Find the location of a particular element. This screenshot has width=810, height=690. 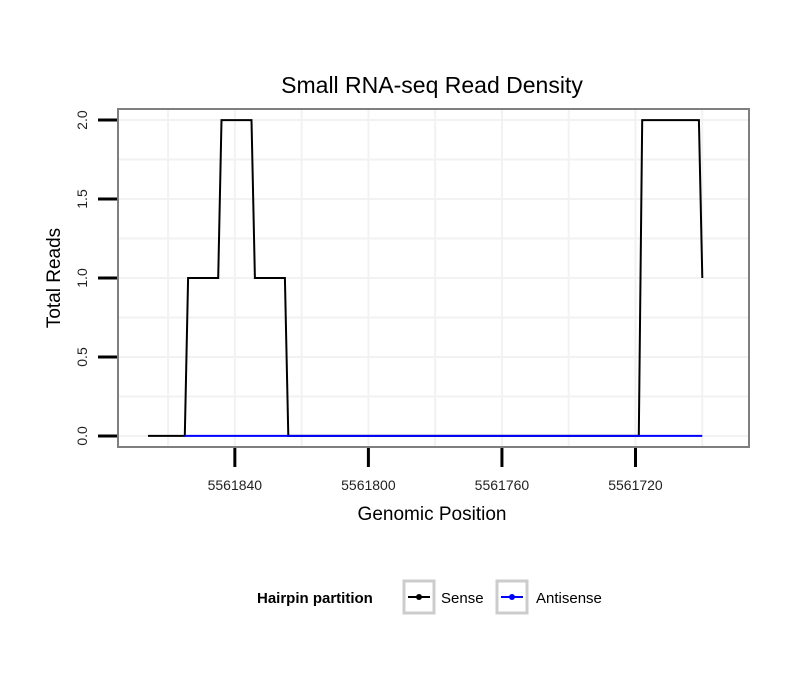

legend: Hairpin partition Sense Antisense is located at coordinates (429, 597).